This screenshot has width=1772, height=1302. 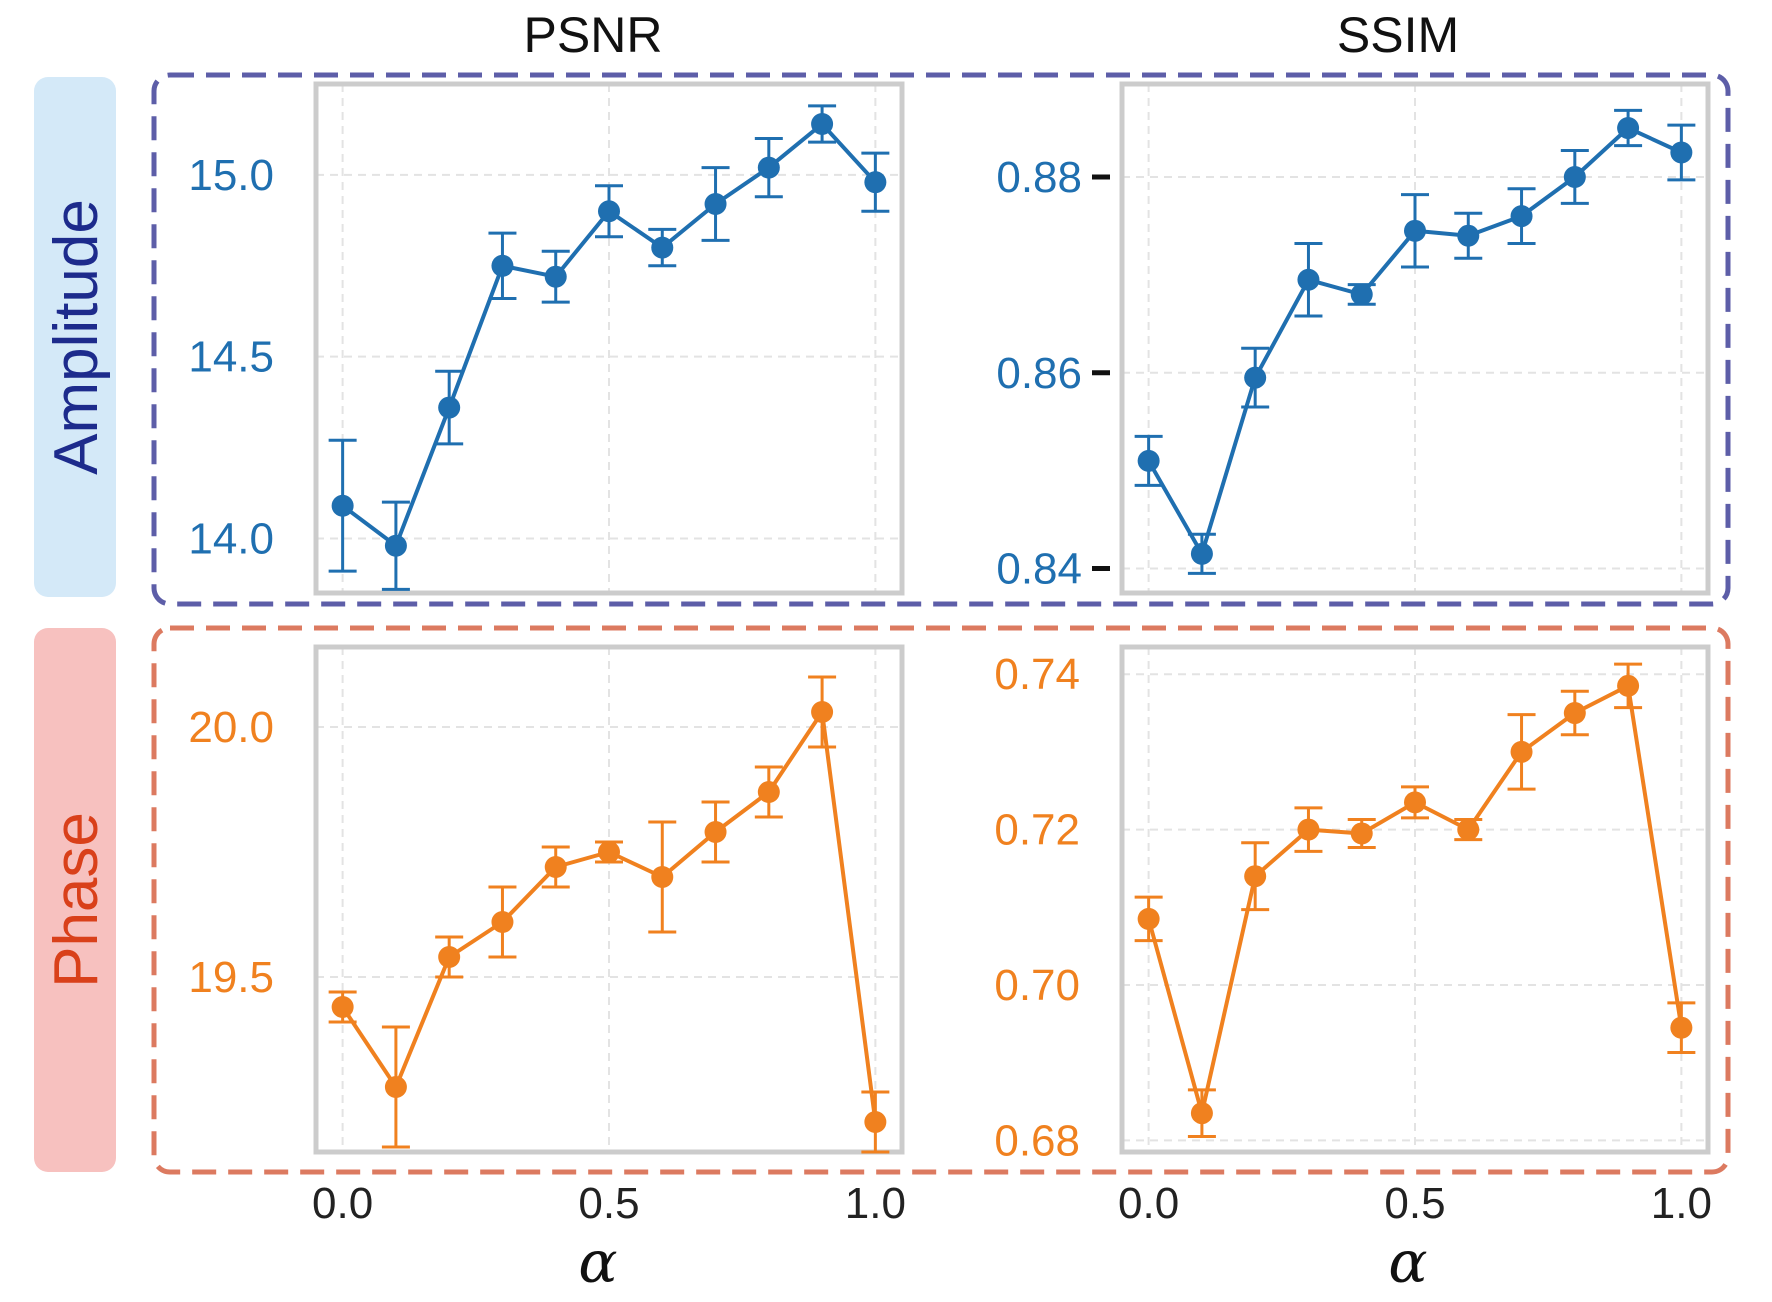 What do you see at coordinates (1037, 1140) in the screenshot?
I see `y-tick-label: 0.68` at bounding box center [1037, 1140].